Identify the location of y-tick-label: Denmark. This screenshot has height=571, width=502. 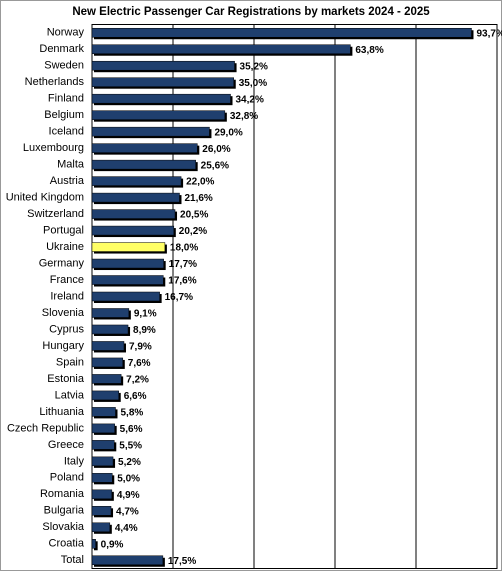
(61, 49).